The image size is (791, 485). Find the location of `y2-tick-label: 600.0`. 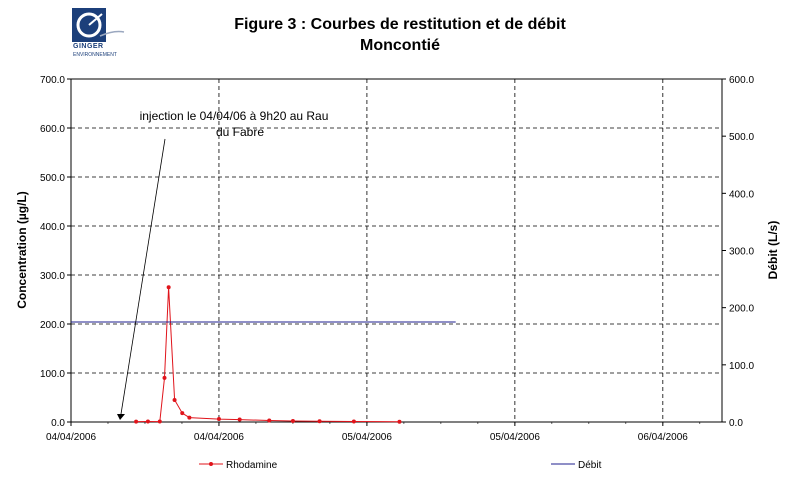

y2-tick-label: 600.0 is located at coordinates (741, 80).